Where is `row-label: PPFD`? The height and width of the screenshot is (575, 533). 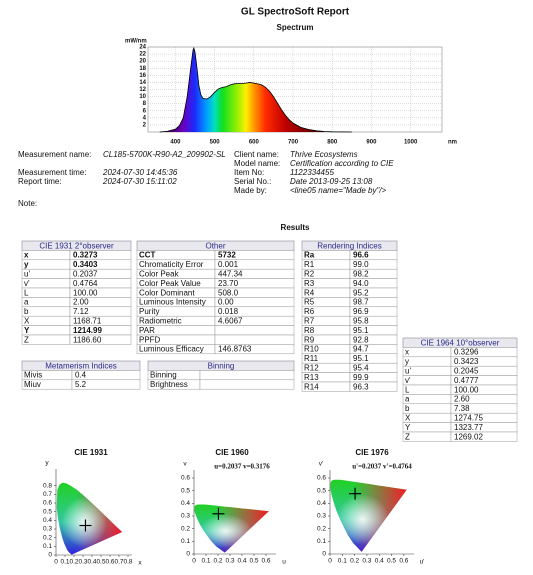
row-label: PPFD is located at coordinates (150, 339).